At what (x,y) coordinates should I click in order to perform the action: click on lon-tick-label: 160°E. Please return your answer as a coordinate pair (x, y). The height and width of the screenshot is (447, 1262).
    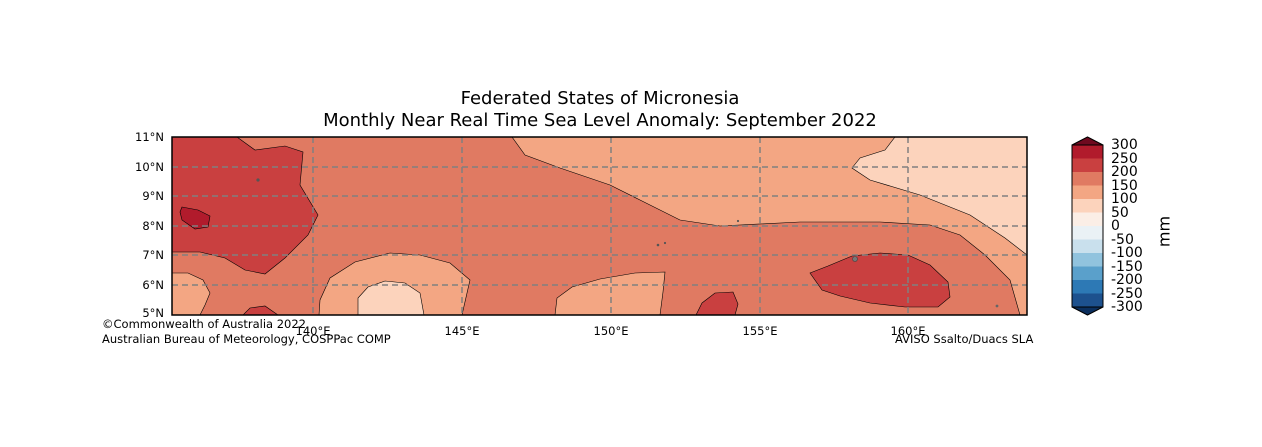
    Looking at the image, I should click on (908, 331).